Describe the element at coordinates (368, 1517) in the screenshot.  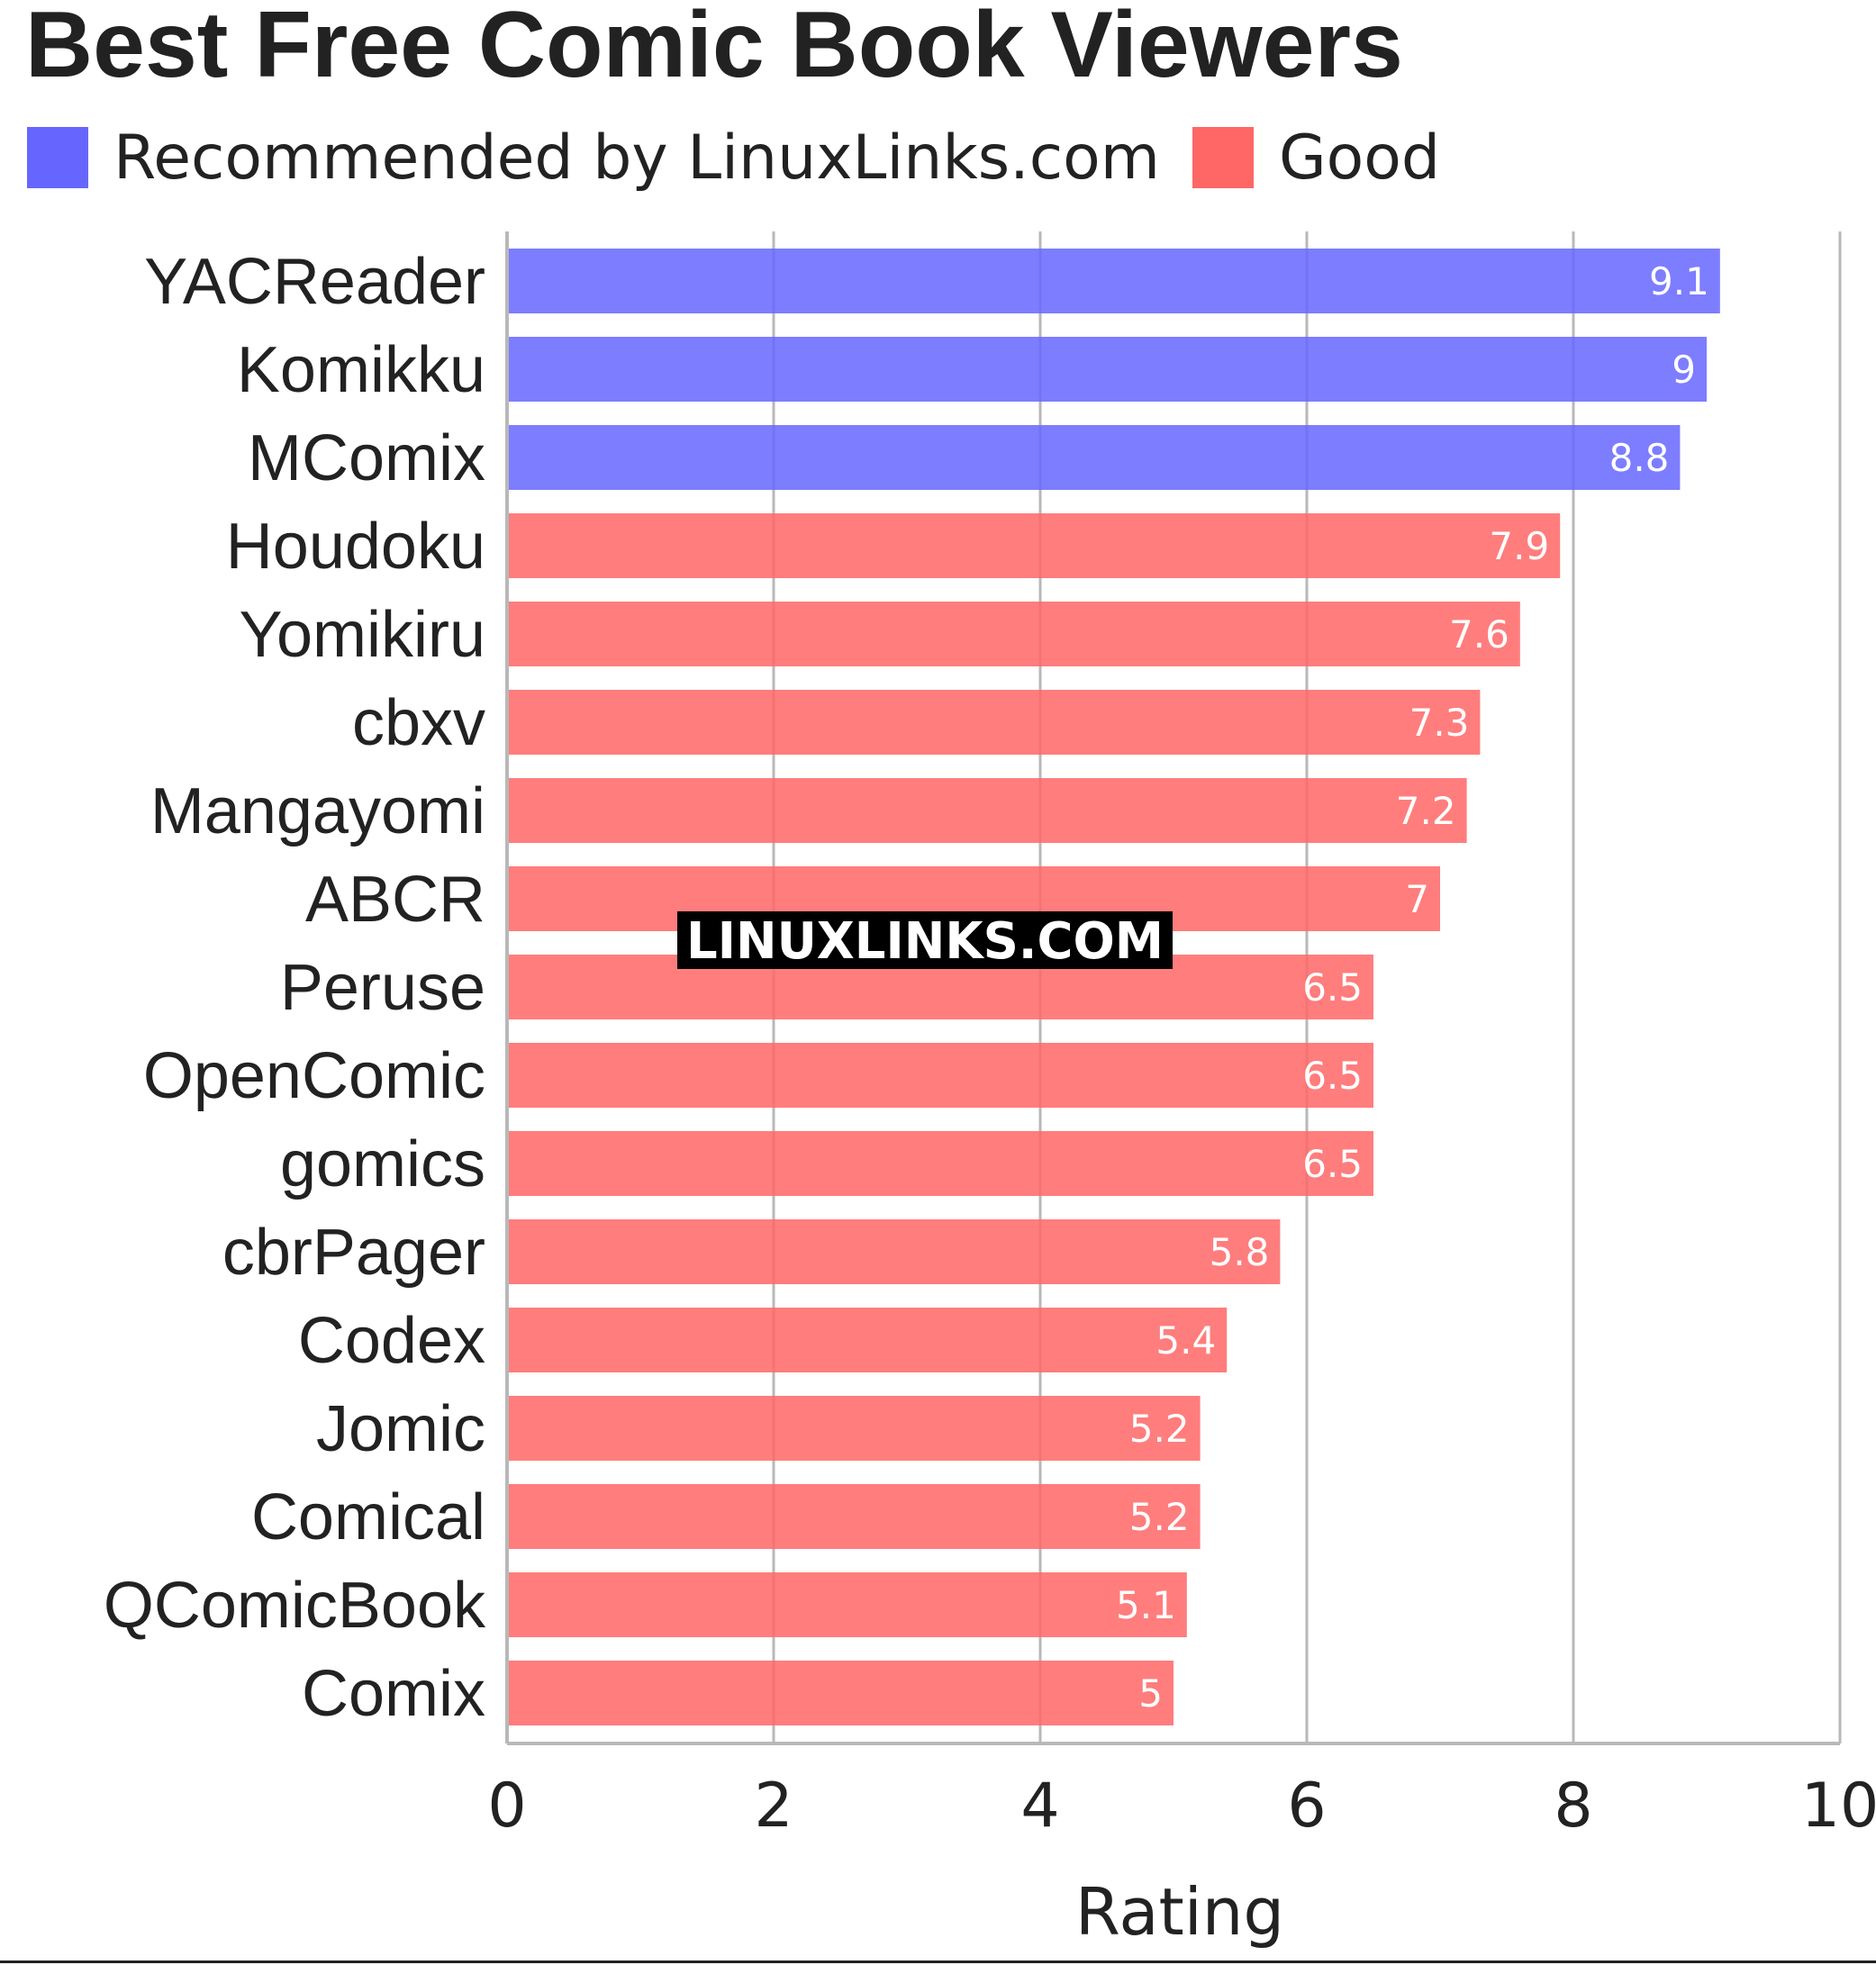
I see `category-label-Comical: Comical` at that location.